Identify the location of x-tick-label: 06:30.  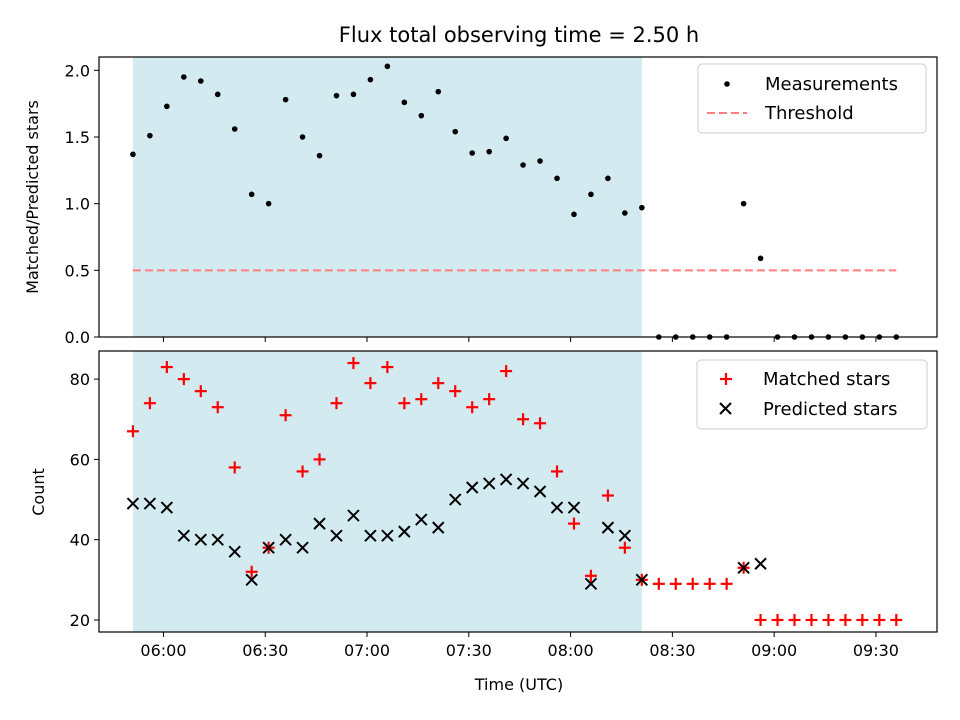
(265, 650).